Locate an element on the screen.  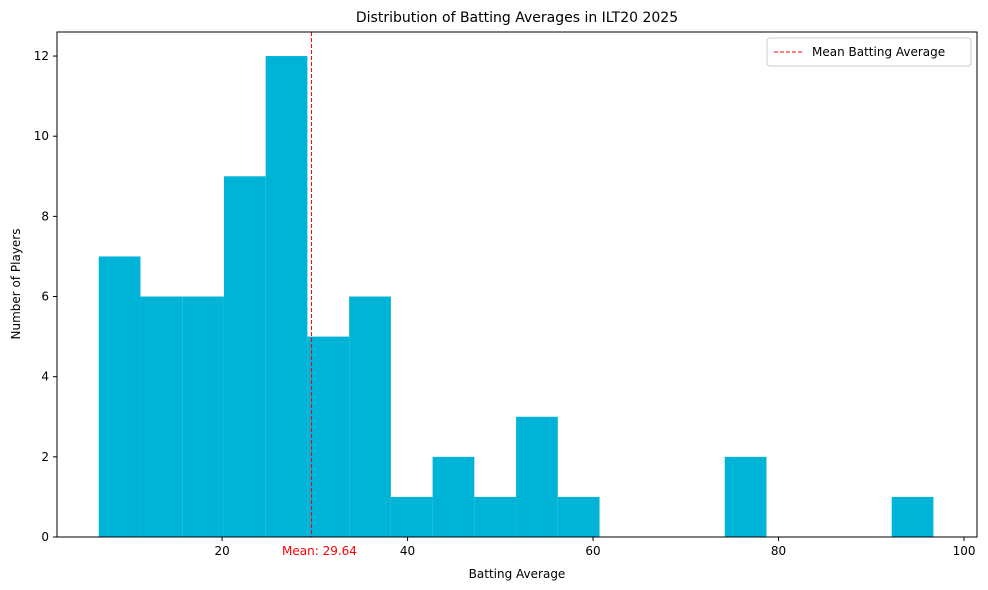
mean-layer: Mean: 29.64 is located at coordinates (319, 295).